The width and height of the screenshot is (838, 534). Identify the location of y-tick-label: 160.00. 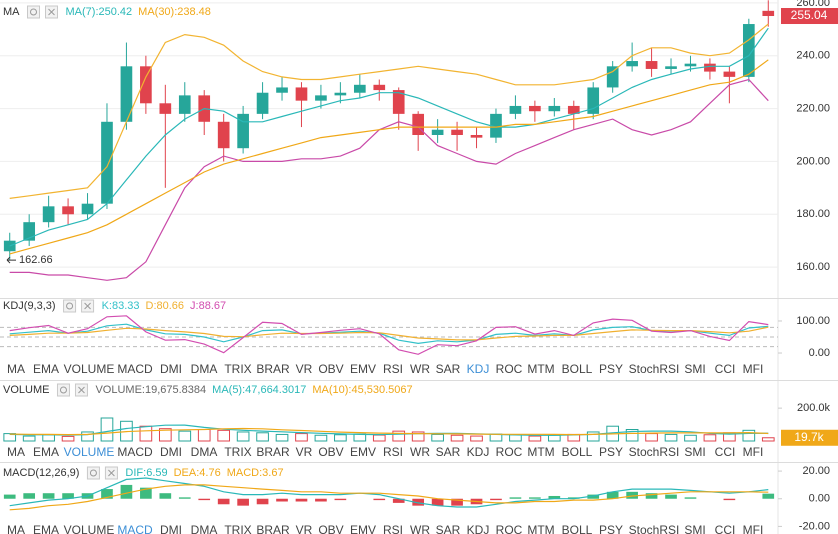
(813, 267).